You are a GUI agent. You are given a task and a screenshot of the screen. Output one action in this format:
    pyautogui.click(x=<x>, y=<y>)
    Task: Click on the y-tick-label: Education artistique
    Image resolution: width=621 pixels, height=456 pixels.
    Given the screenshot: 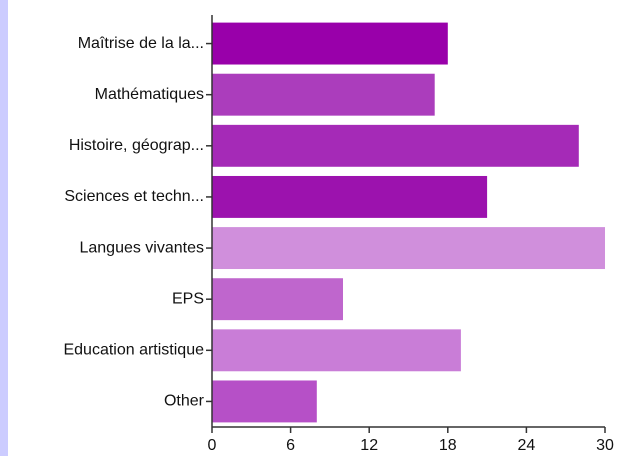 What is the action you would take?
    pyautogui.click(x=133, y=350)
    